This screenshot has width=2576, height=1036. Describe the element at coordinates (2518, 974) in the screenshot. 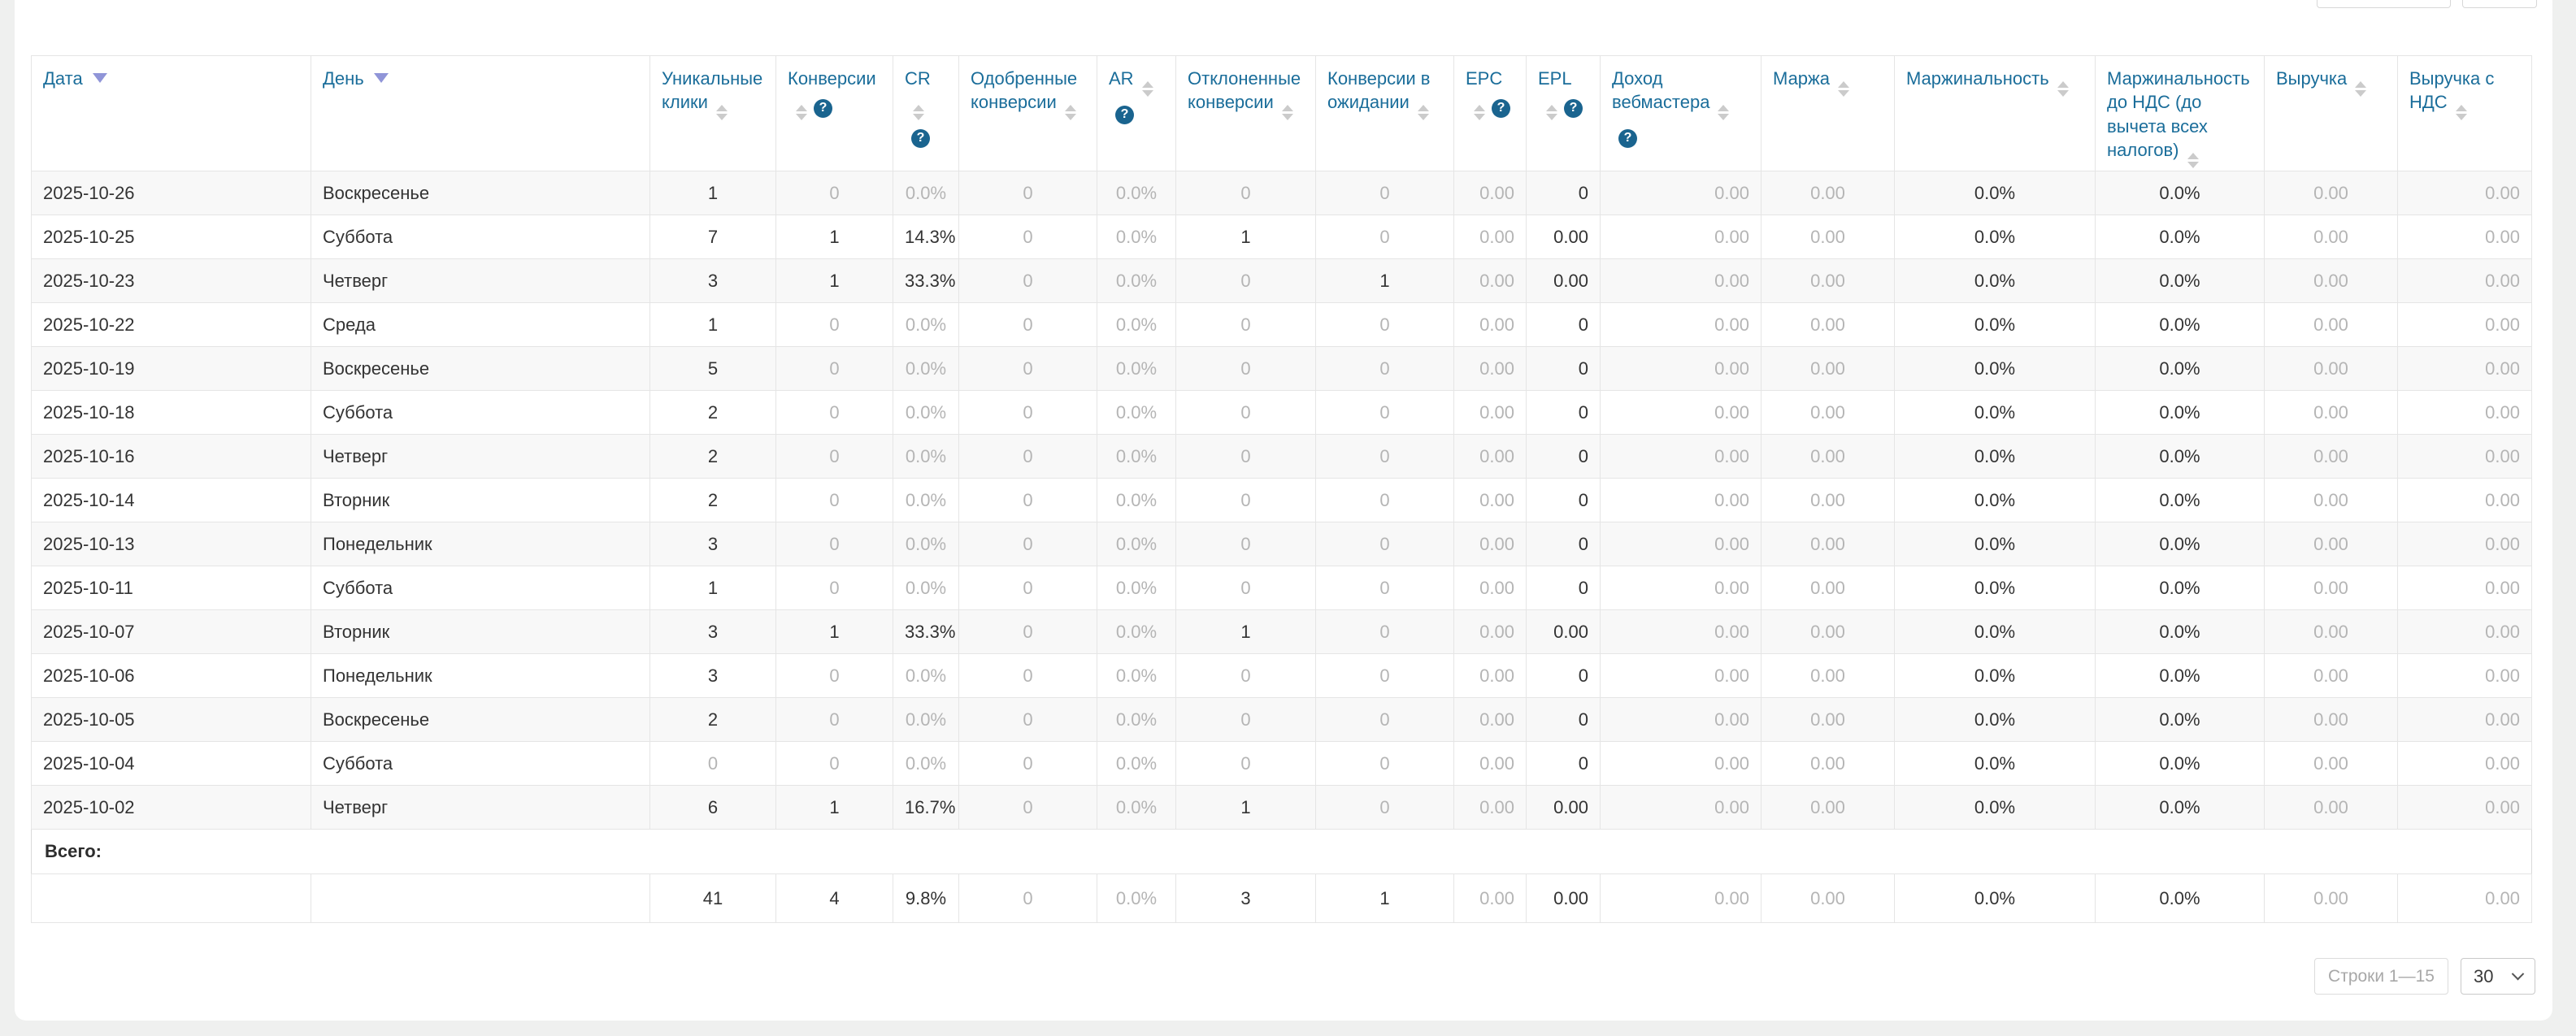

I see `chevron-down-icon` at that location.